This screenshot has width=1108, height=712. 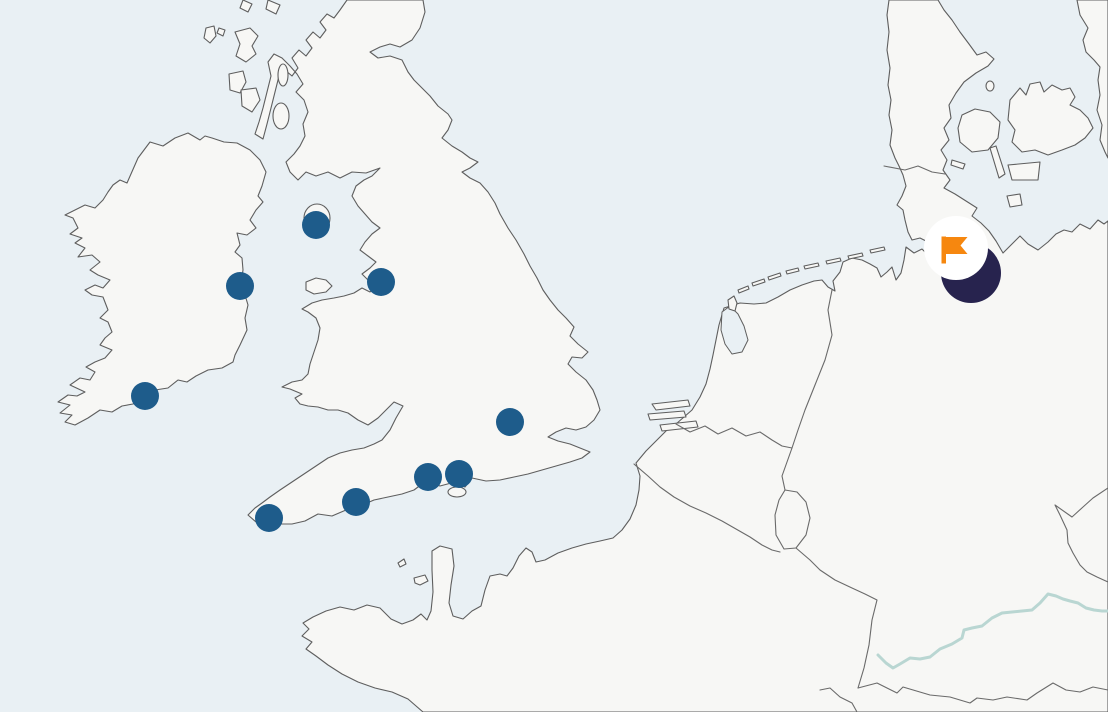 What do you see at coordinates (982, 693) in the screenshot?
I see `border-germany-austria` at bounding box center [982, 693].